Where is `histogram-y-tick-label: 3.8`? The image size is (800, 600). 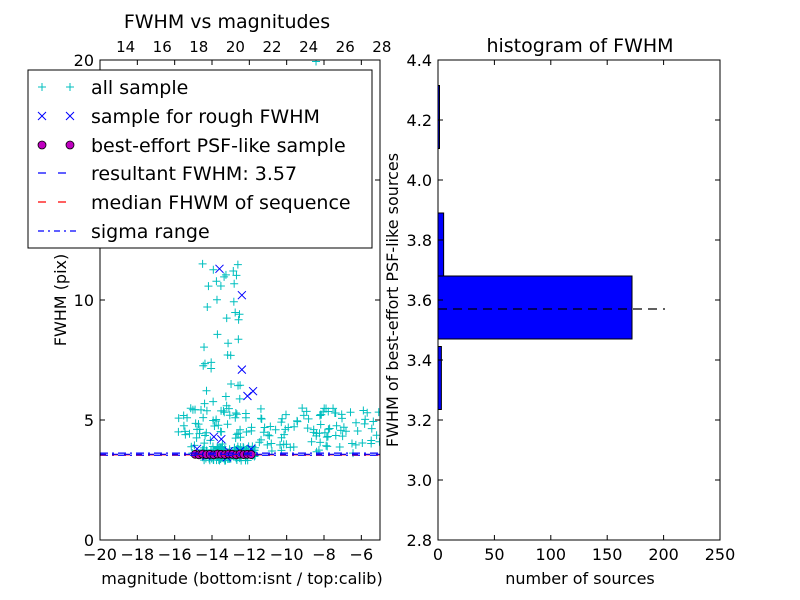 histogram-y-tick-label: 3.8 is located at coordinates (419, 240).